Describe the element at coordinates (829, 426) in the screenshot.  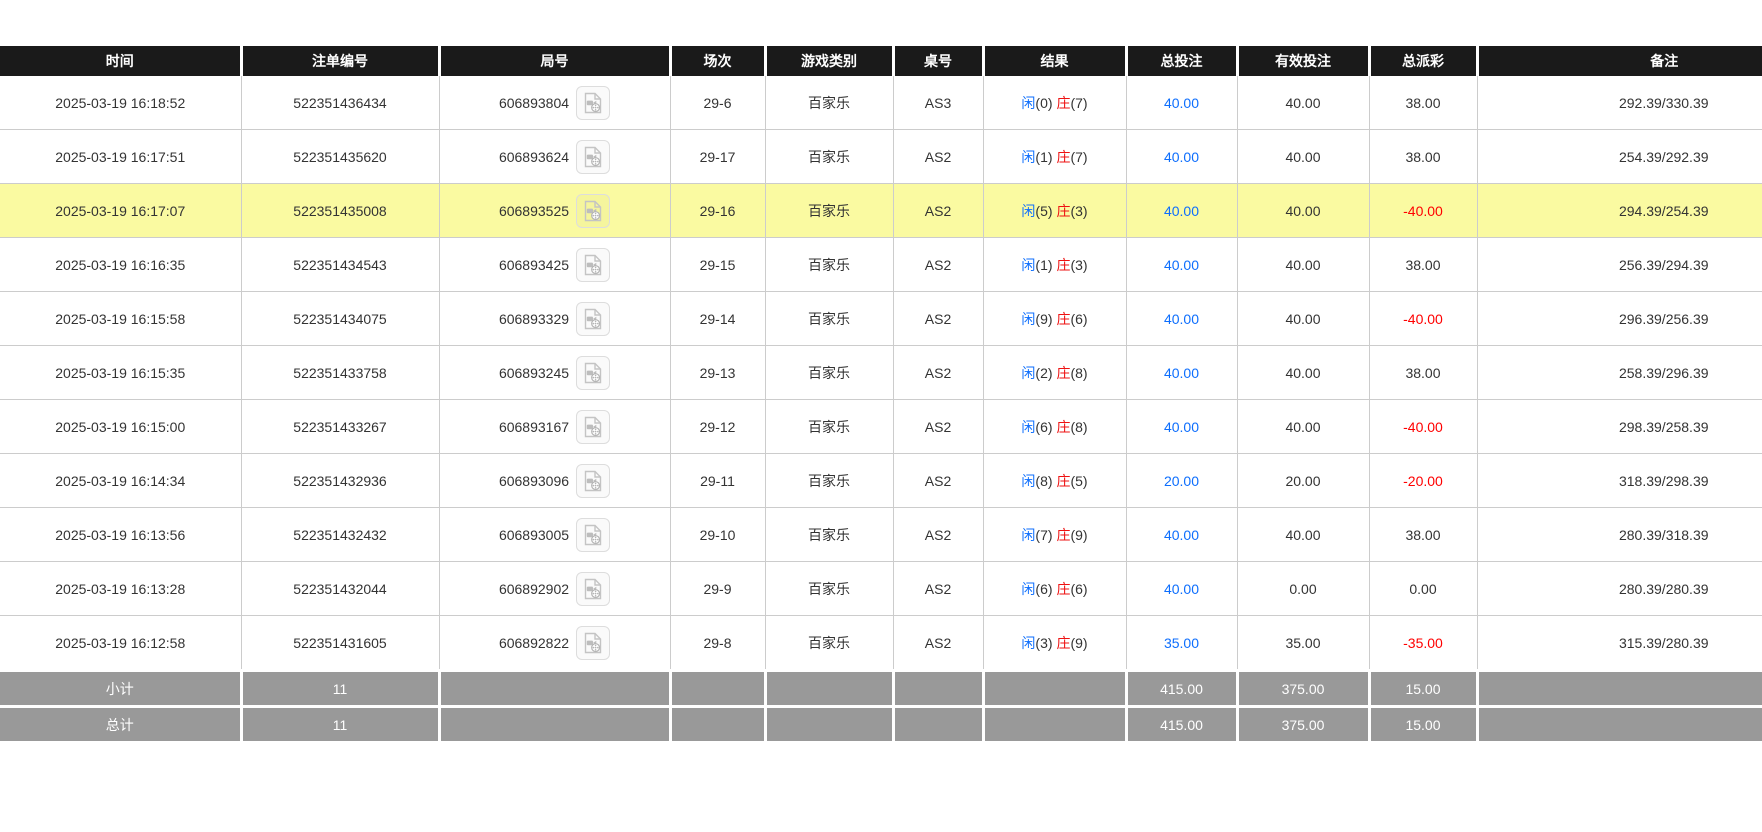
I see `game-type: 百家乐` at that location.